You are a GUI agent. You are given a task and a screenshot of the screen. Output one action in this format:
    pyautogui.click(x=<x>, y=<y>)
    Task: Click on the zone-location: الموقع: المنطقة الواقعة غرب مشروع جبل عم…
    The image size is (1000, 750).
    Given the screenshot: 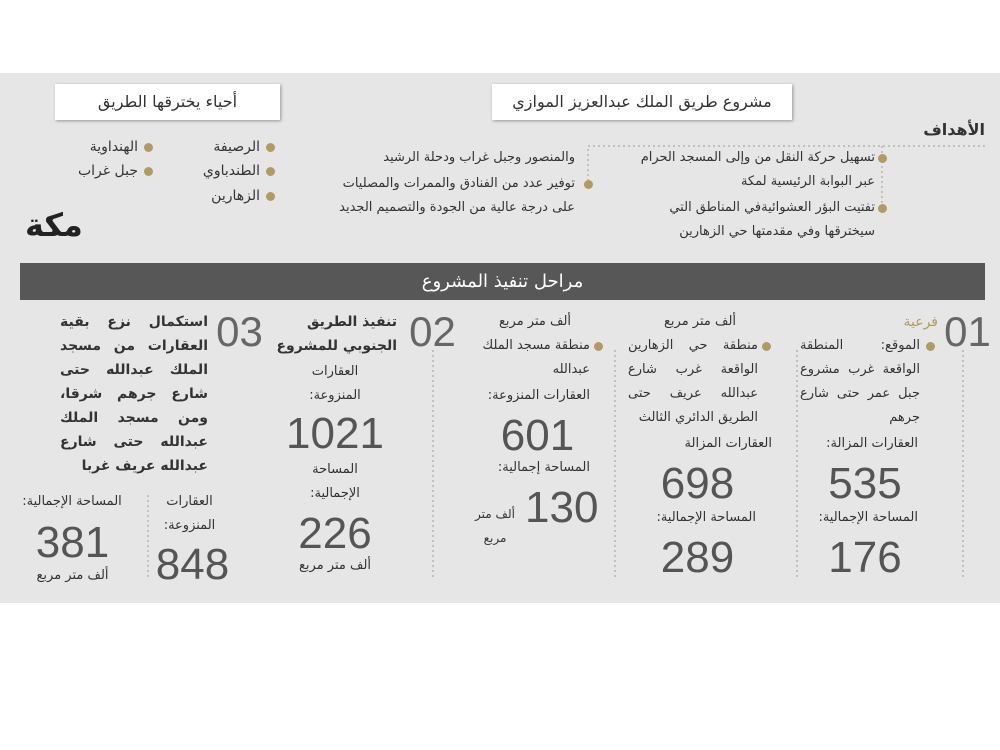 What is the action you would take?
    pyautogui.click(x=860, y=381)
    